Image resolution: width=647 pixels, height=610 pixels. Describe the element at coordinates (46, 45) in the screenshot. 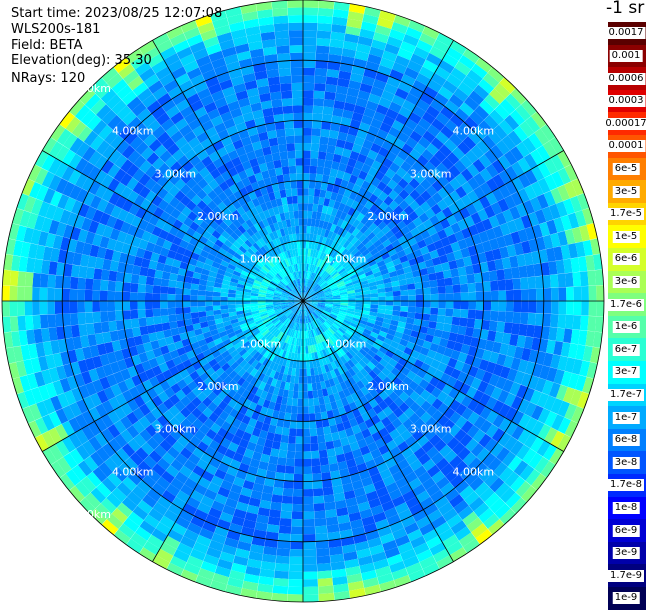

I see `field-label: Field: BETA` at that location.